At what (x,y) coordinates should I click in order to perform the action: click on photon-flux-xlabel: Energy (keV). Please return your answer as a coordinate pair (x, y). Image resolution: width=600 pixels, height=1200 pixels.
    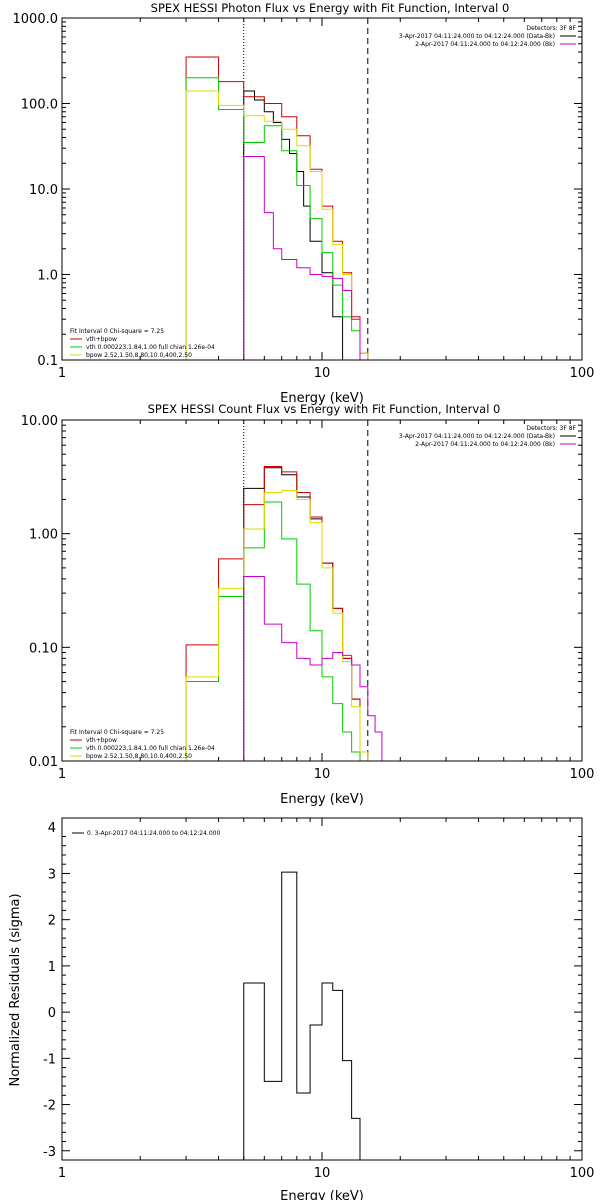
    Looking at the image, I should click on (322, 398).